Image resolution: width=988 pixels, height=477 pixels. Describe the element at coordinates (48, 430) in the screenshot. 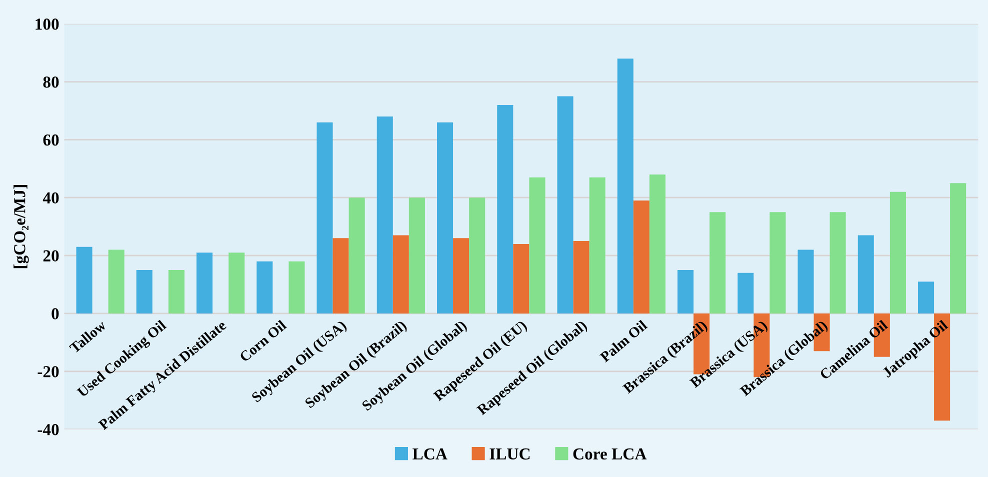

I see `y-tick-label: -40` at that location.